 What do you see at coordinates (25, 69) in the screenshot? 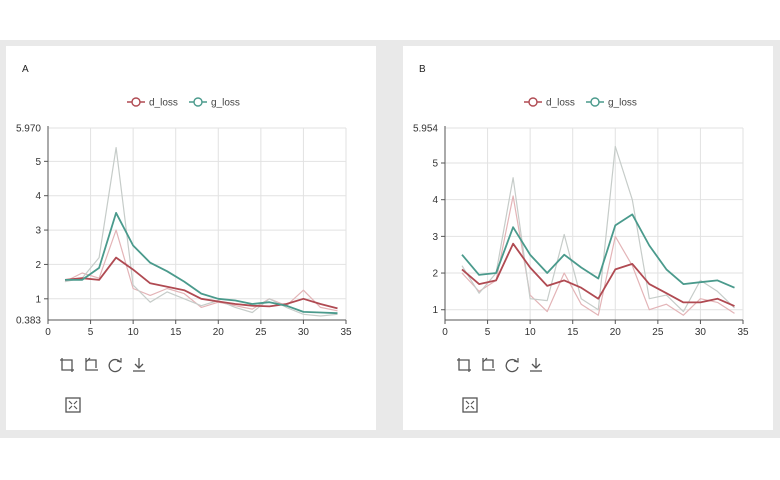
I see `panel-label: A` at bounding box center [25, 69].